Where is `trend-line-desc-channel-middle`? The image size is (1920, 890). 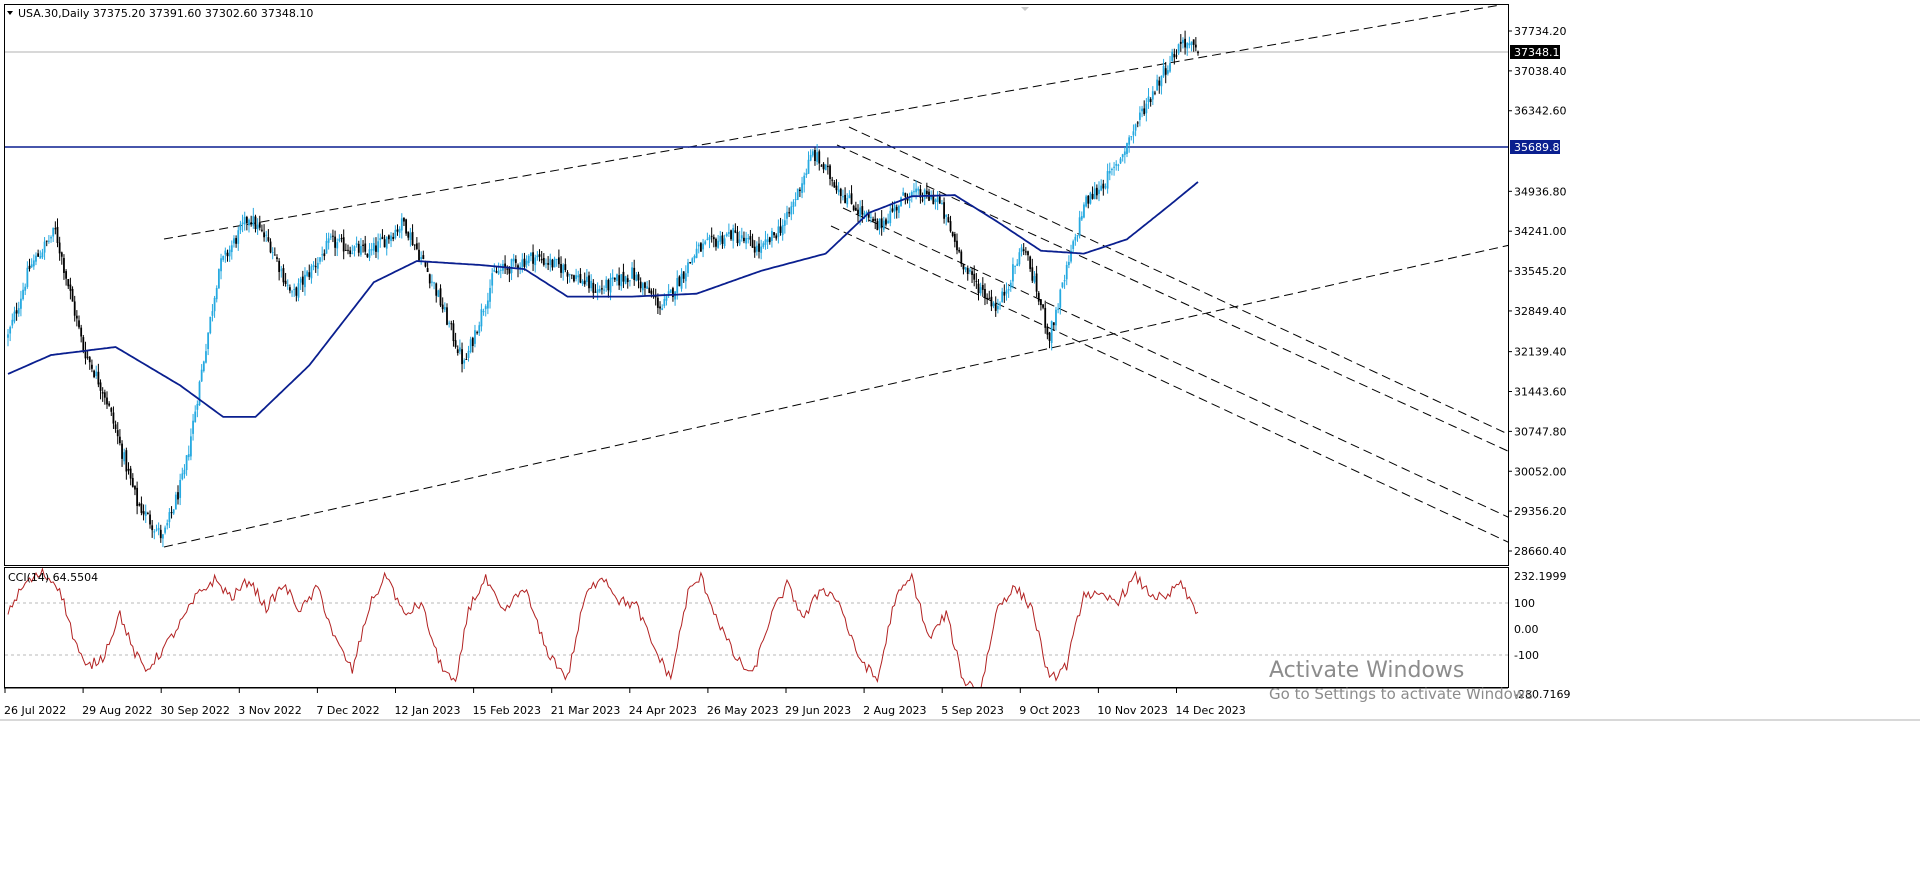
trend-line-desc-channel-middle is located at coordinates (1173, 298).